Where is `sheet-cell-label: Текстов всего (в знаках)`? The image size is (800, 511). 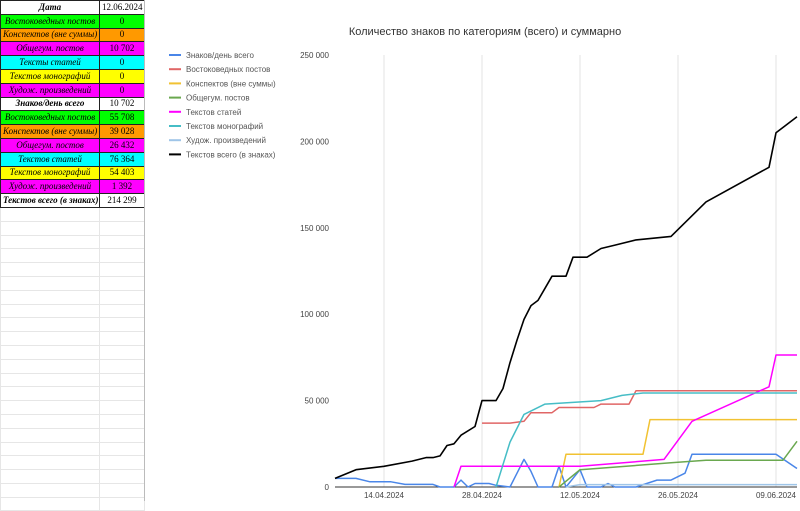 sheet-cell-label: Текстов всего (в знаках) is located at coordinates (50, 200).